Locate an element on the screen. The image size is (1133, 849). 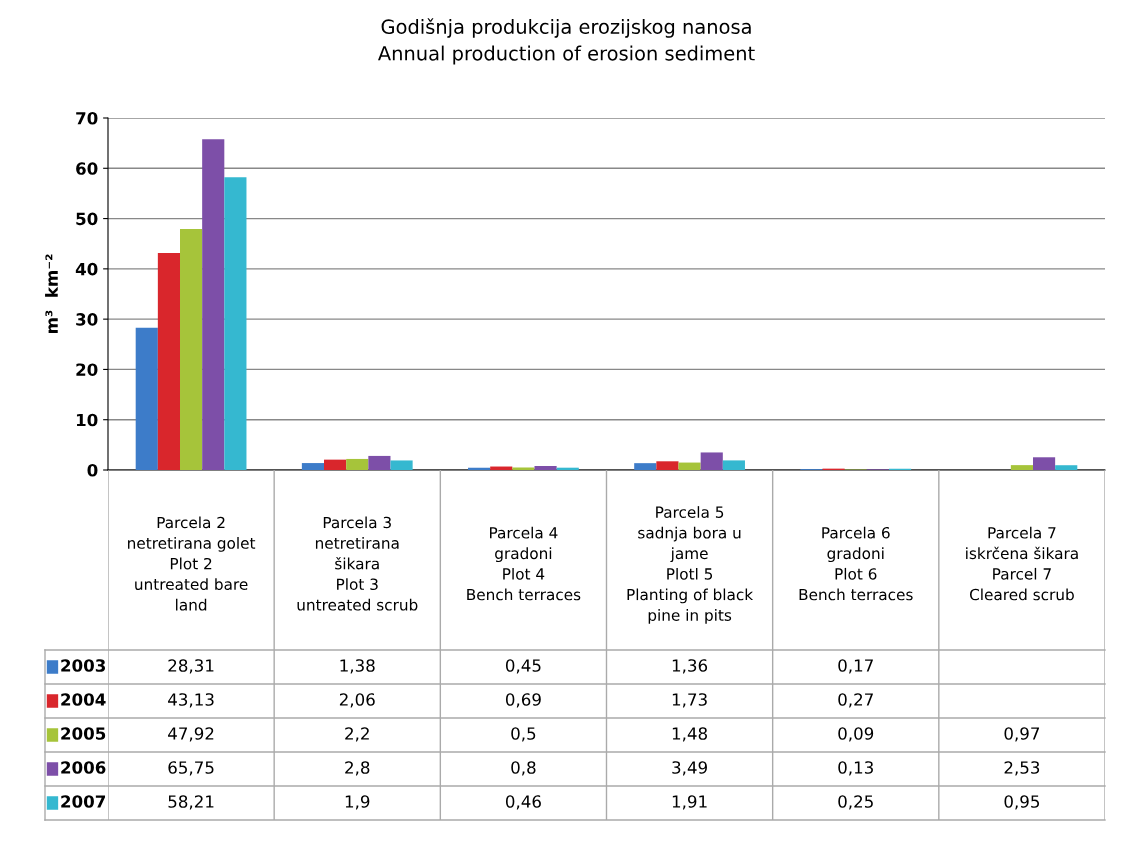
y-tick-label: 40 is located at coordinates (86, 269).